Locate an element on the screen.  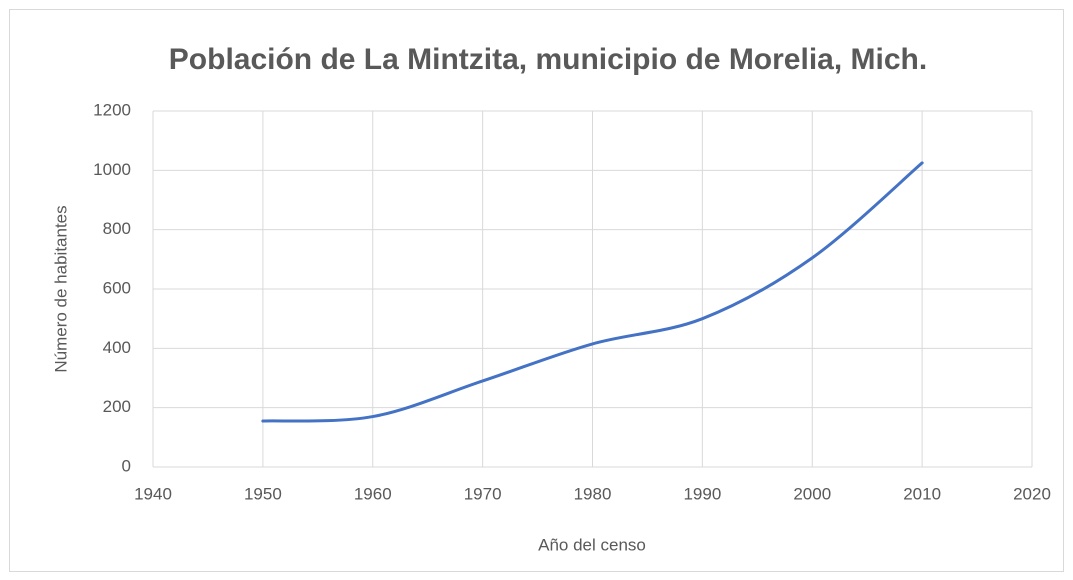
y-tick-label: 1200 is located at coordinates (112, 109).